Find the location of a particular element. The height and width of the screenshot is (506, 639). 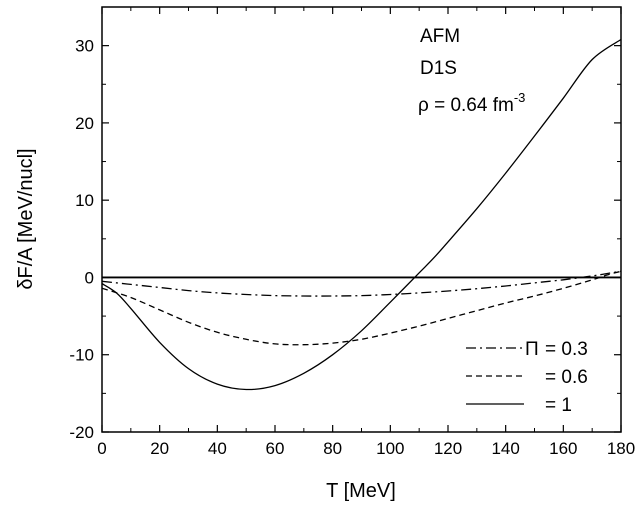

x-tick-label: 160 is located at coordinates (563, 448).